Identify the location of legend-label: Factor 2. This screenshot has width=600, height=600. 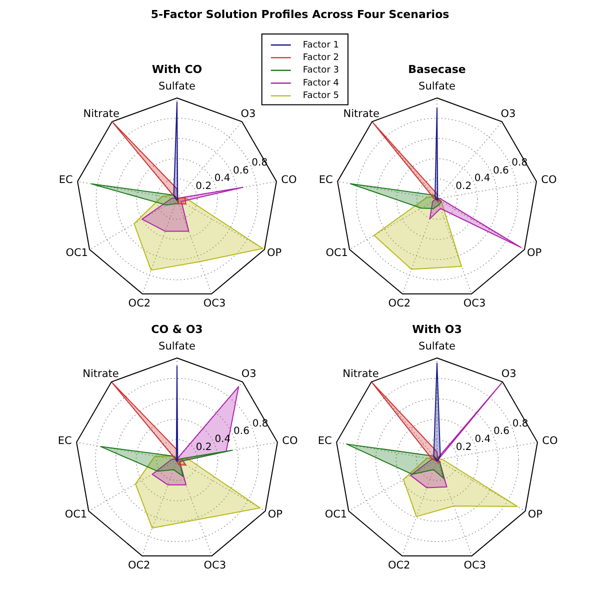
(320, 58).